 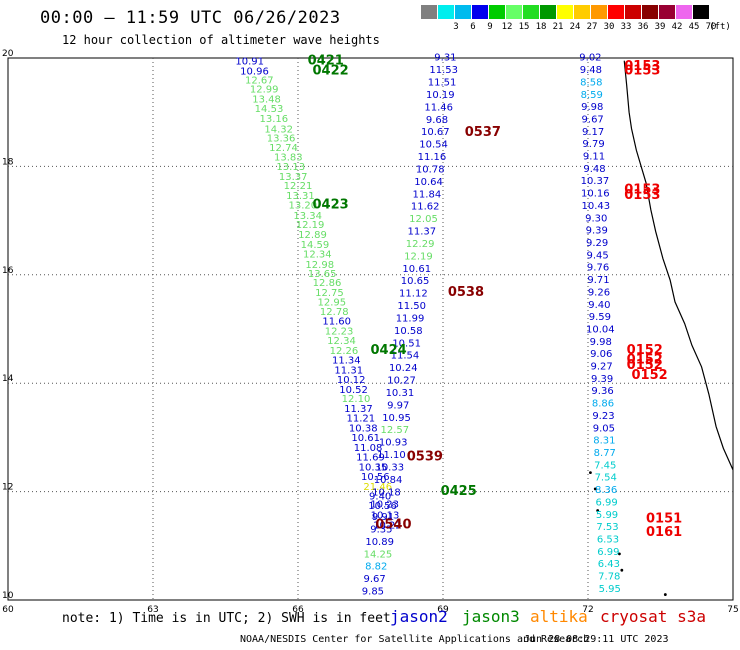 What do you see at coordinates (375, 477) in the screenshot?
I see `wave-height-value: 10.56` at bounding box center [375, 477].